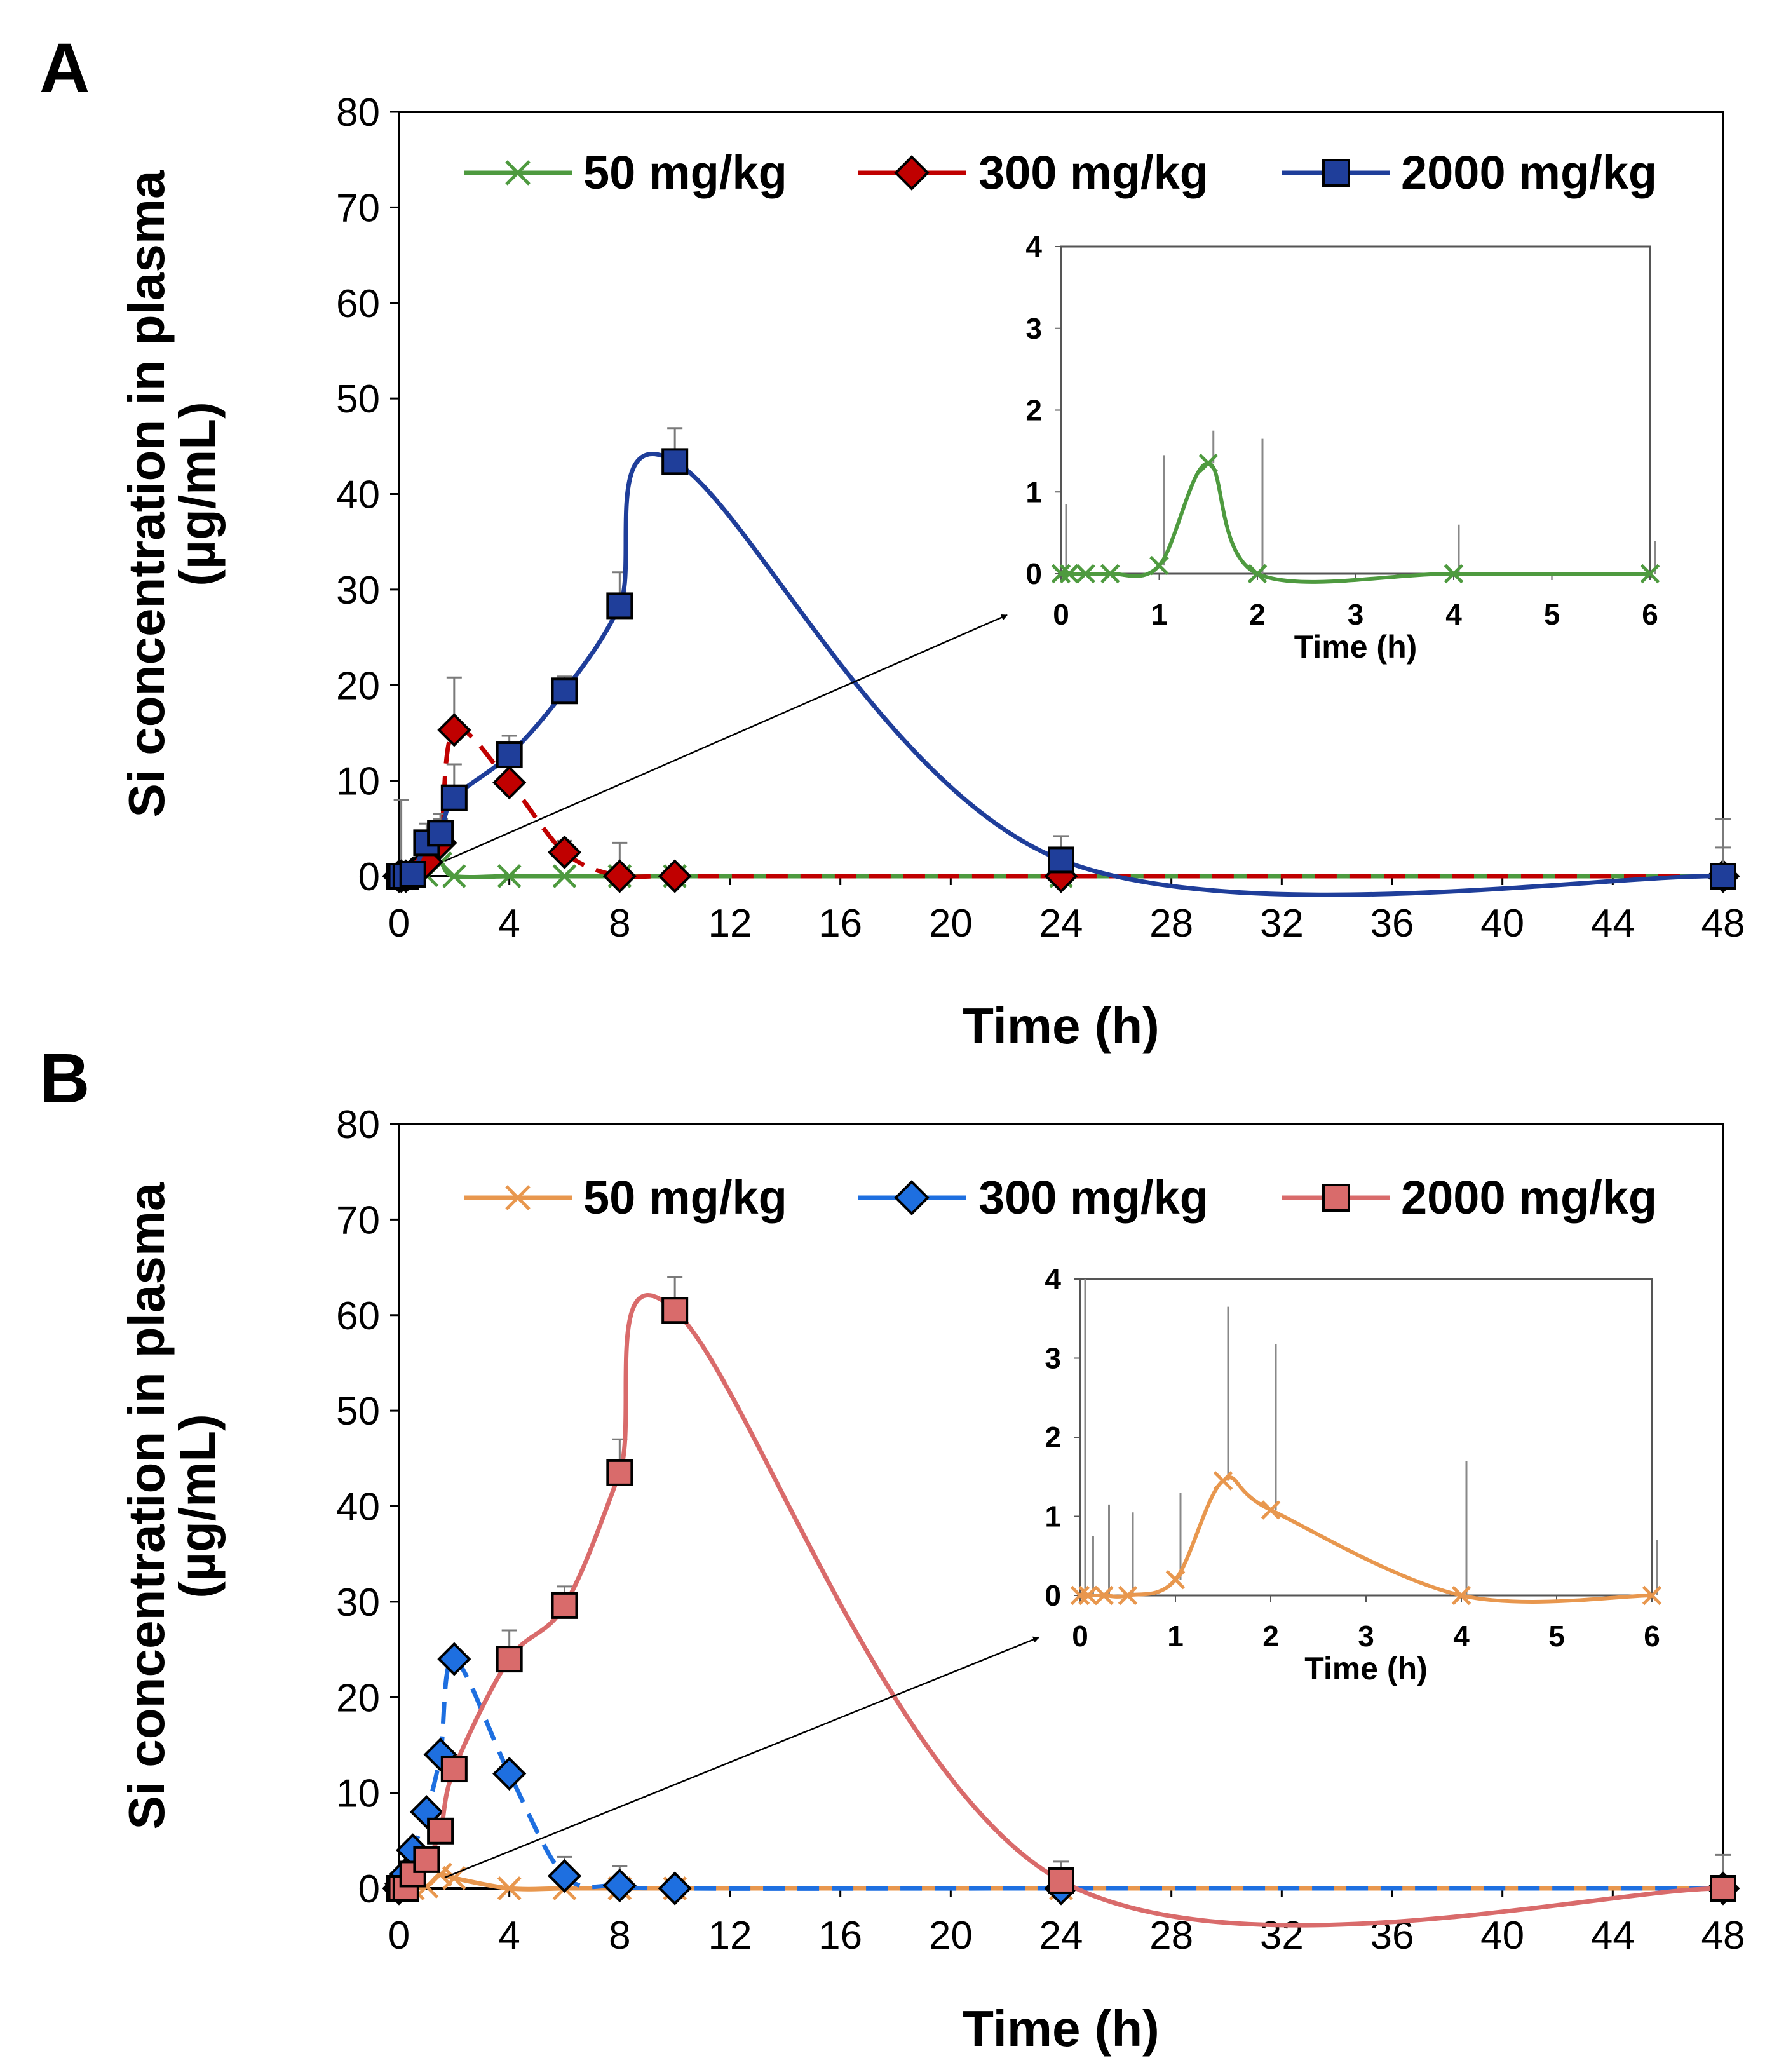 The height and width of the screenshot is (2072, 1786). What do you see at coordinates (1061, 1026) in the screenshot?
I see `x-axis-label: Time (h)` at bounding box center [1061, 1026].